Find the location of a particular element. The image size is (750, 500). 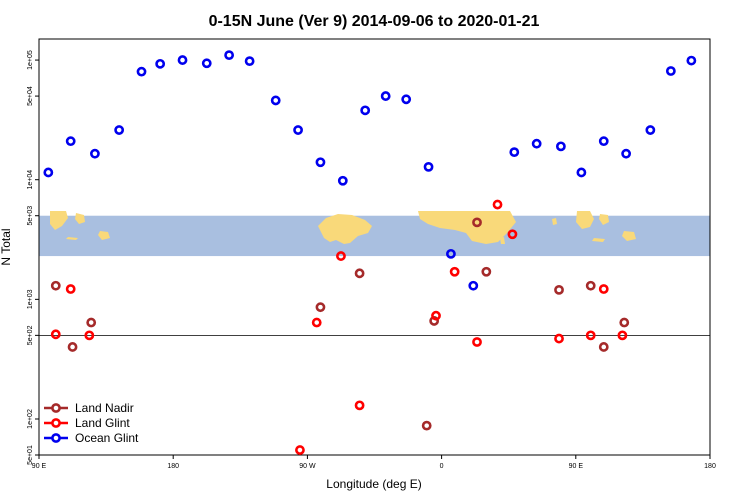

land-africa is located at coordinates (467, 227).